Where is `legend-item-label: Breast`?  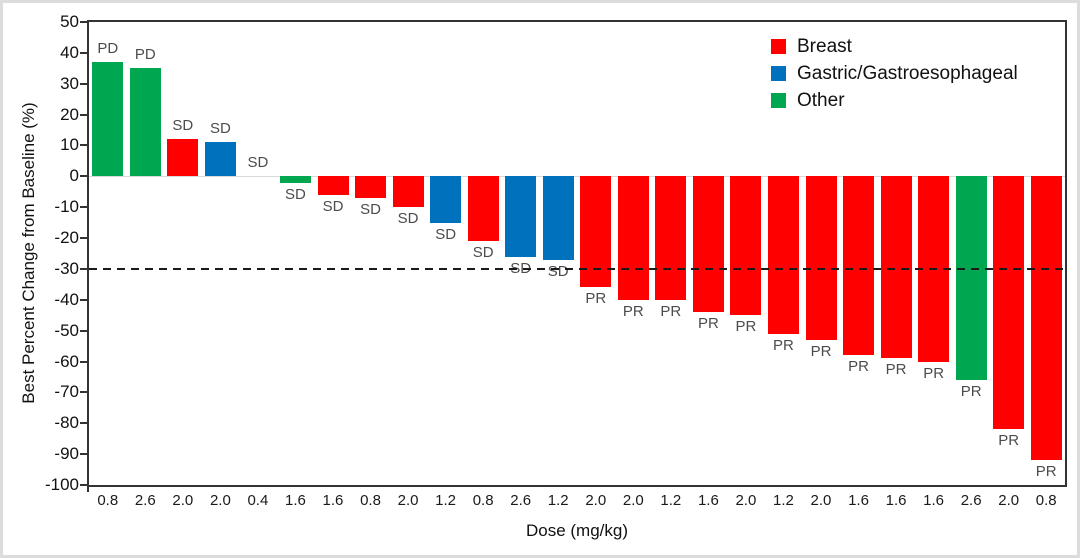 legend-item-label: Breast is located at coordinates (824, 46).